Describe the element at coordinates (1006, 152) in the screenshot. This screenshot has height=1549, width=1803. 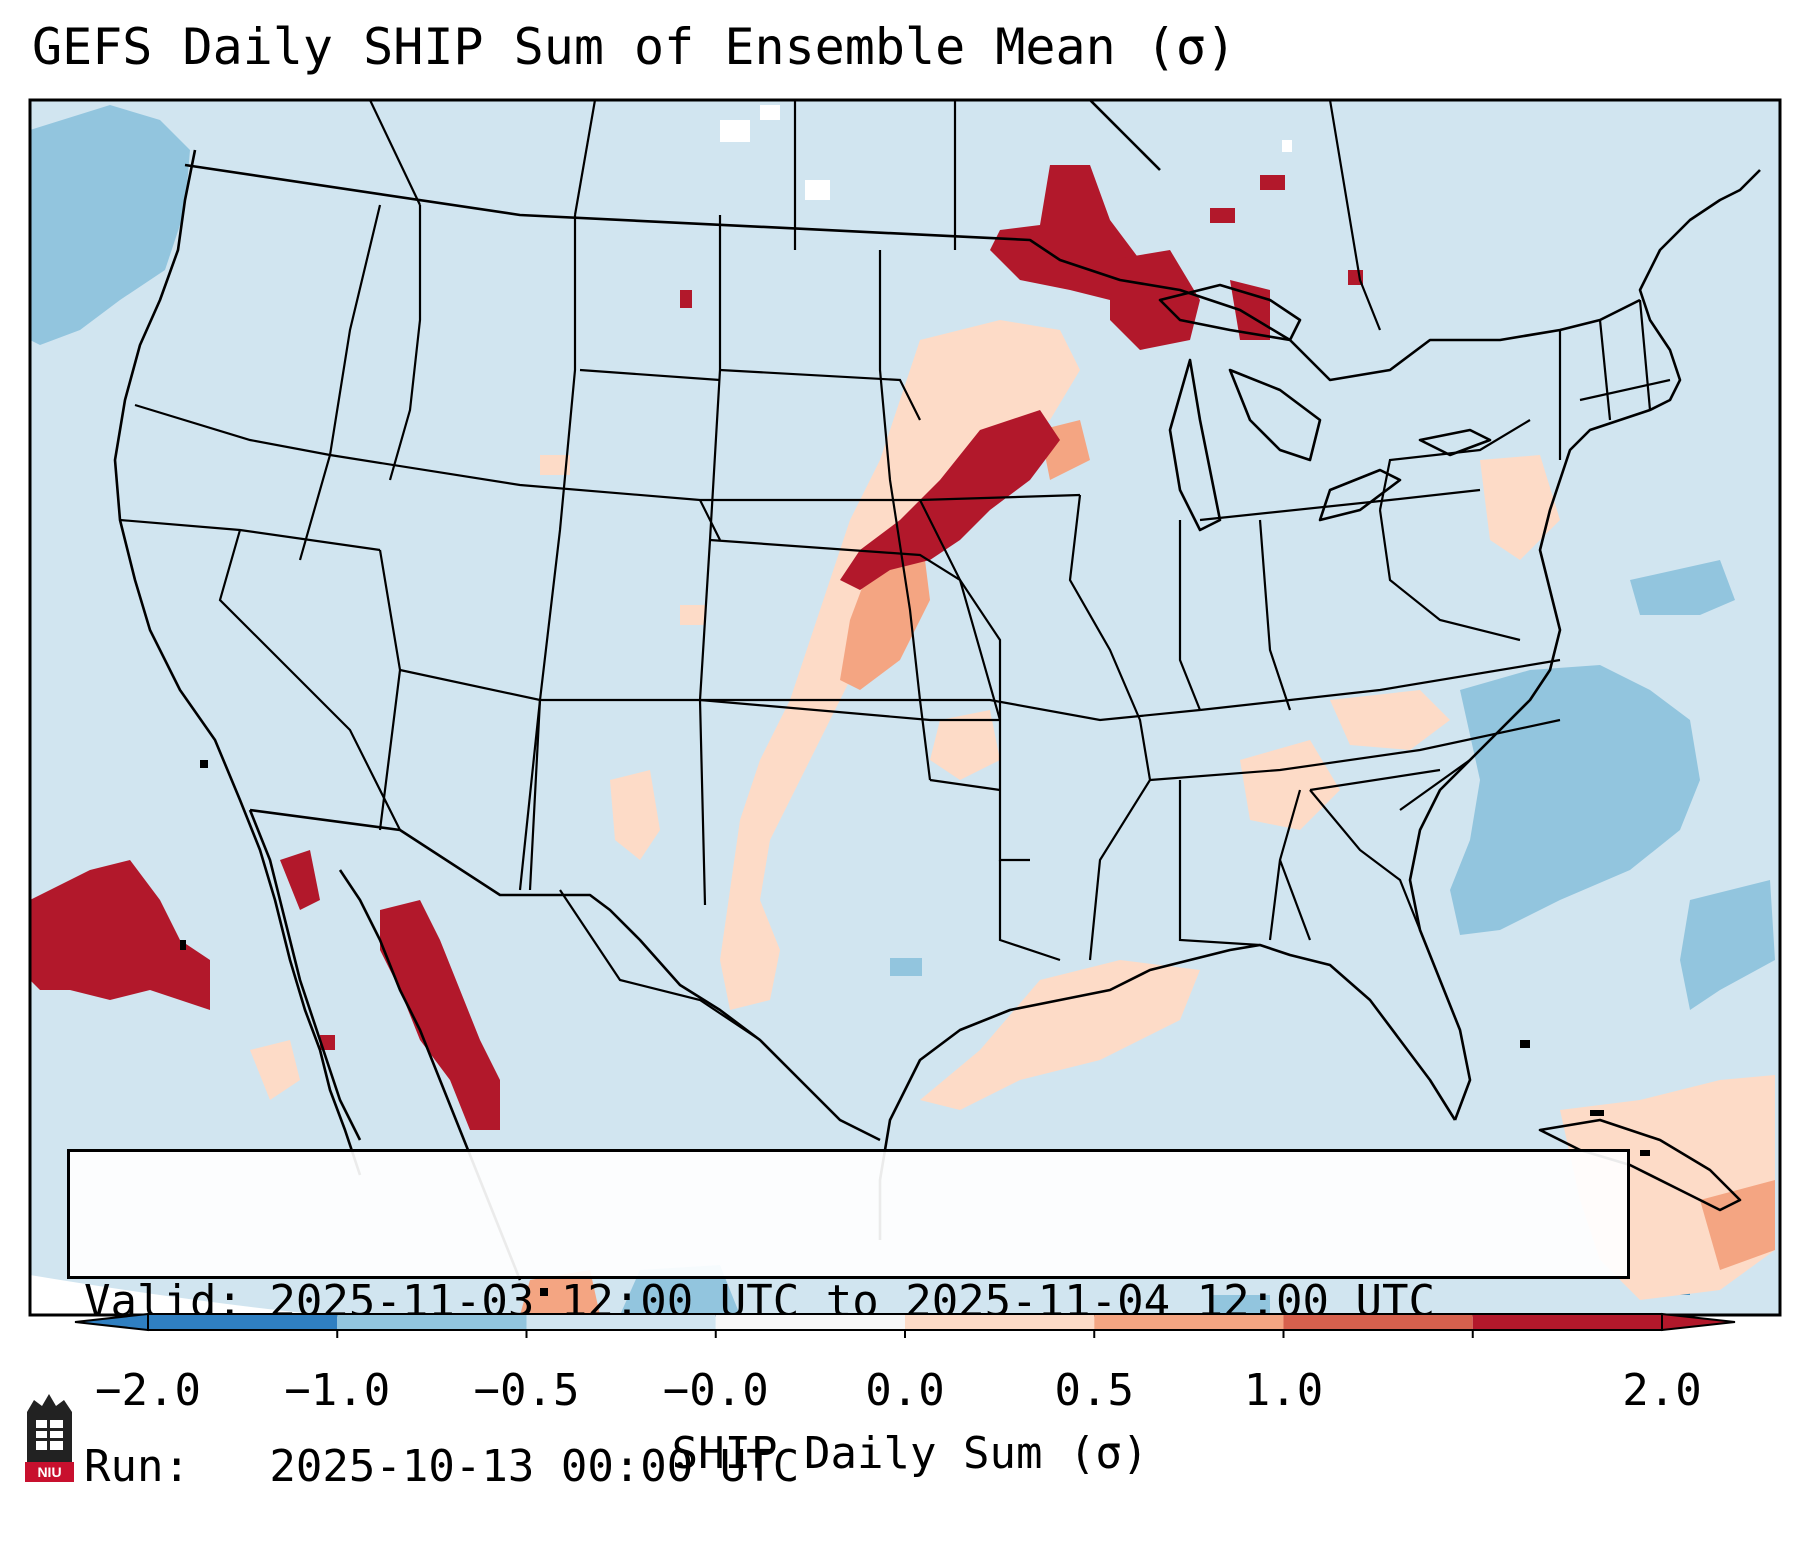
I see `near-zero-regions` at that location.